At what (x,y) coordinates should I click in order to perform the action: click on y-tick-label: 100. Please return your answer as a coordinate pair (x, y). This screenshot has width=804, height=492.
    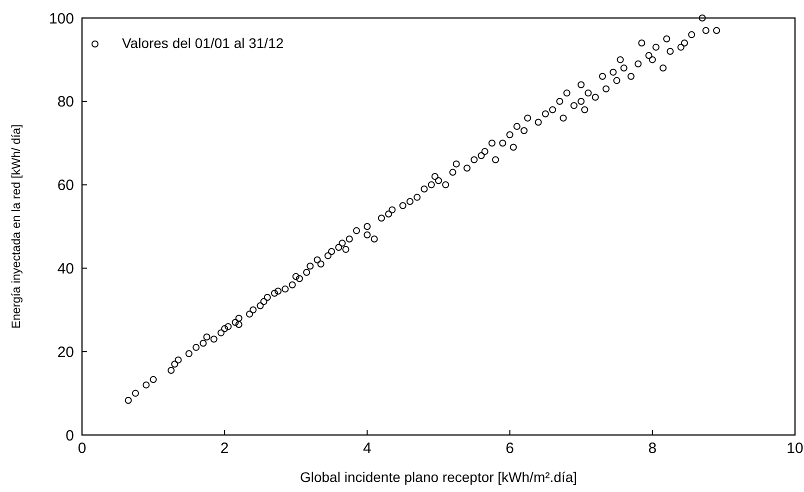
    Looking at the image, I should click on (61, 19).